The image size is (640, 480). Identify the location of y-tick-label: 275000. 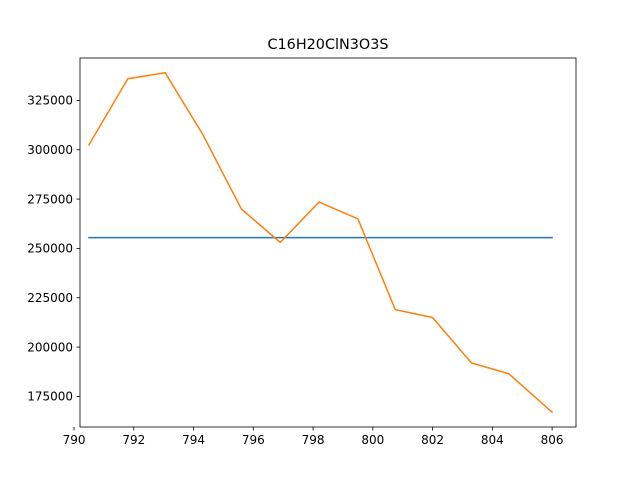
(50, 199).